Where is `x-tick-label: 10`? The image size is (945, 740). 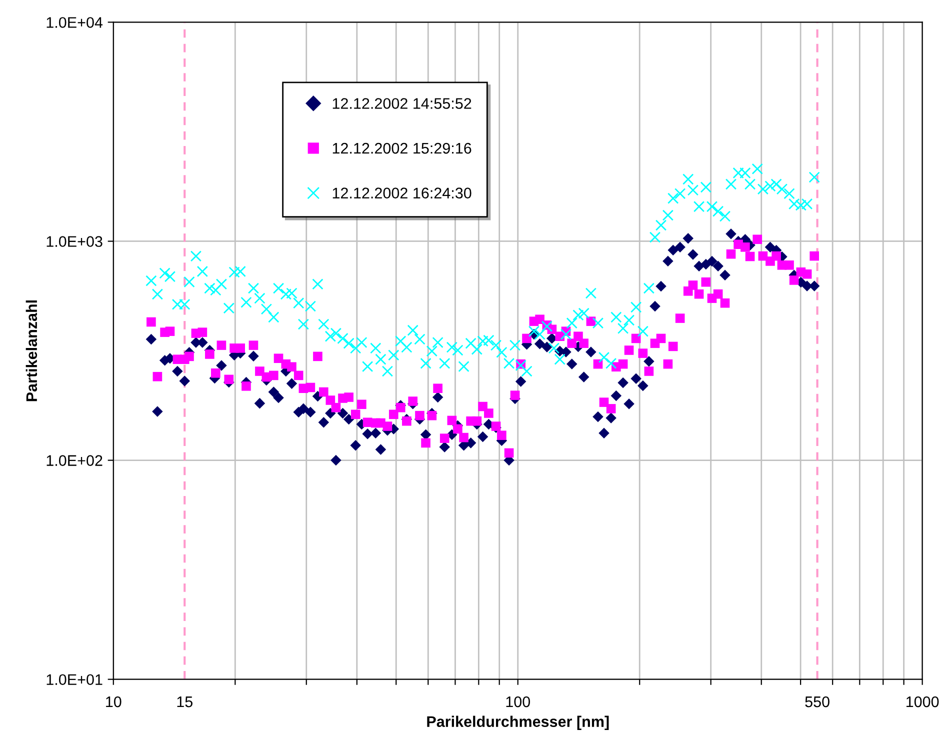 x-tick-label: 10 is located at coordinates (114, 702).